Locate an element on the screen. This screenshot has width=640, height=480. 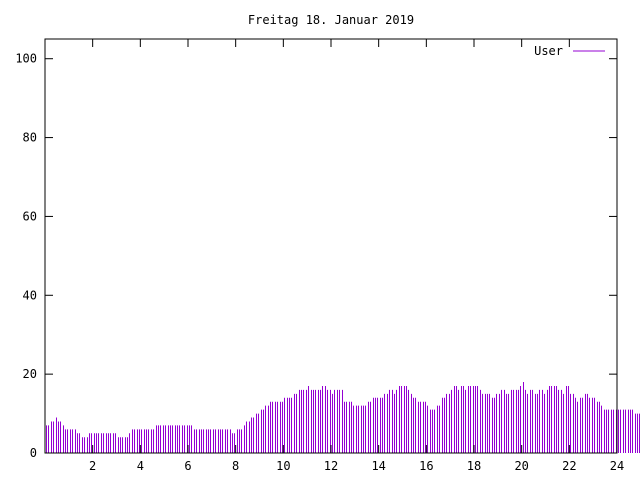
chart-title: Freitag 18. Januar 2019 is located at coordinates (331, 20).